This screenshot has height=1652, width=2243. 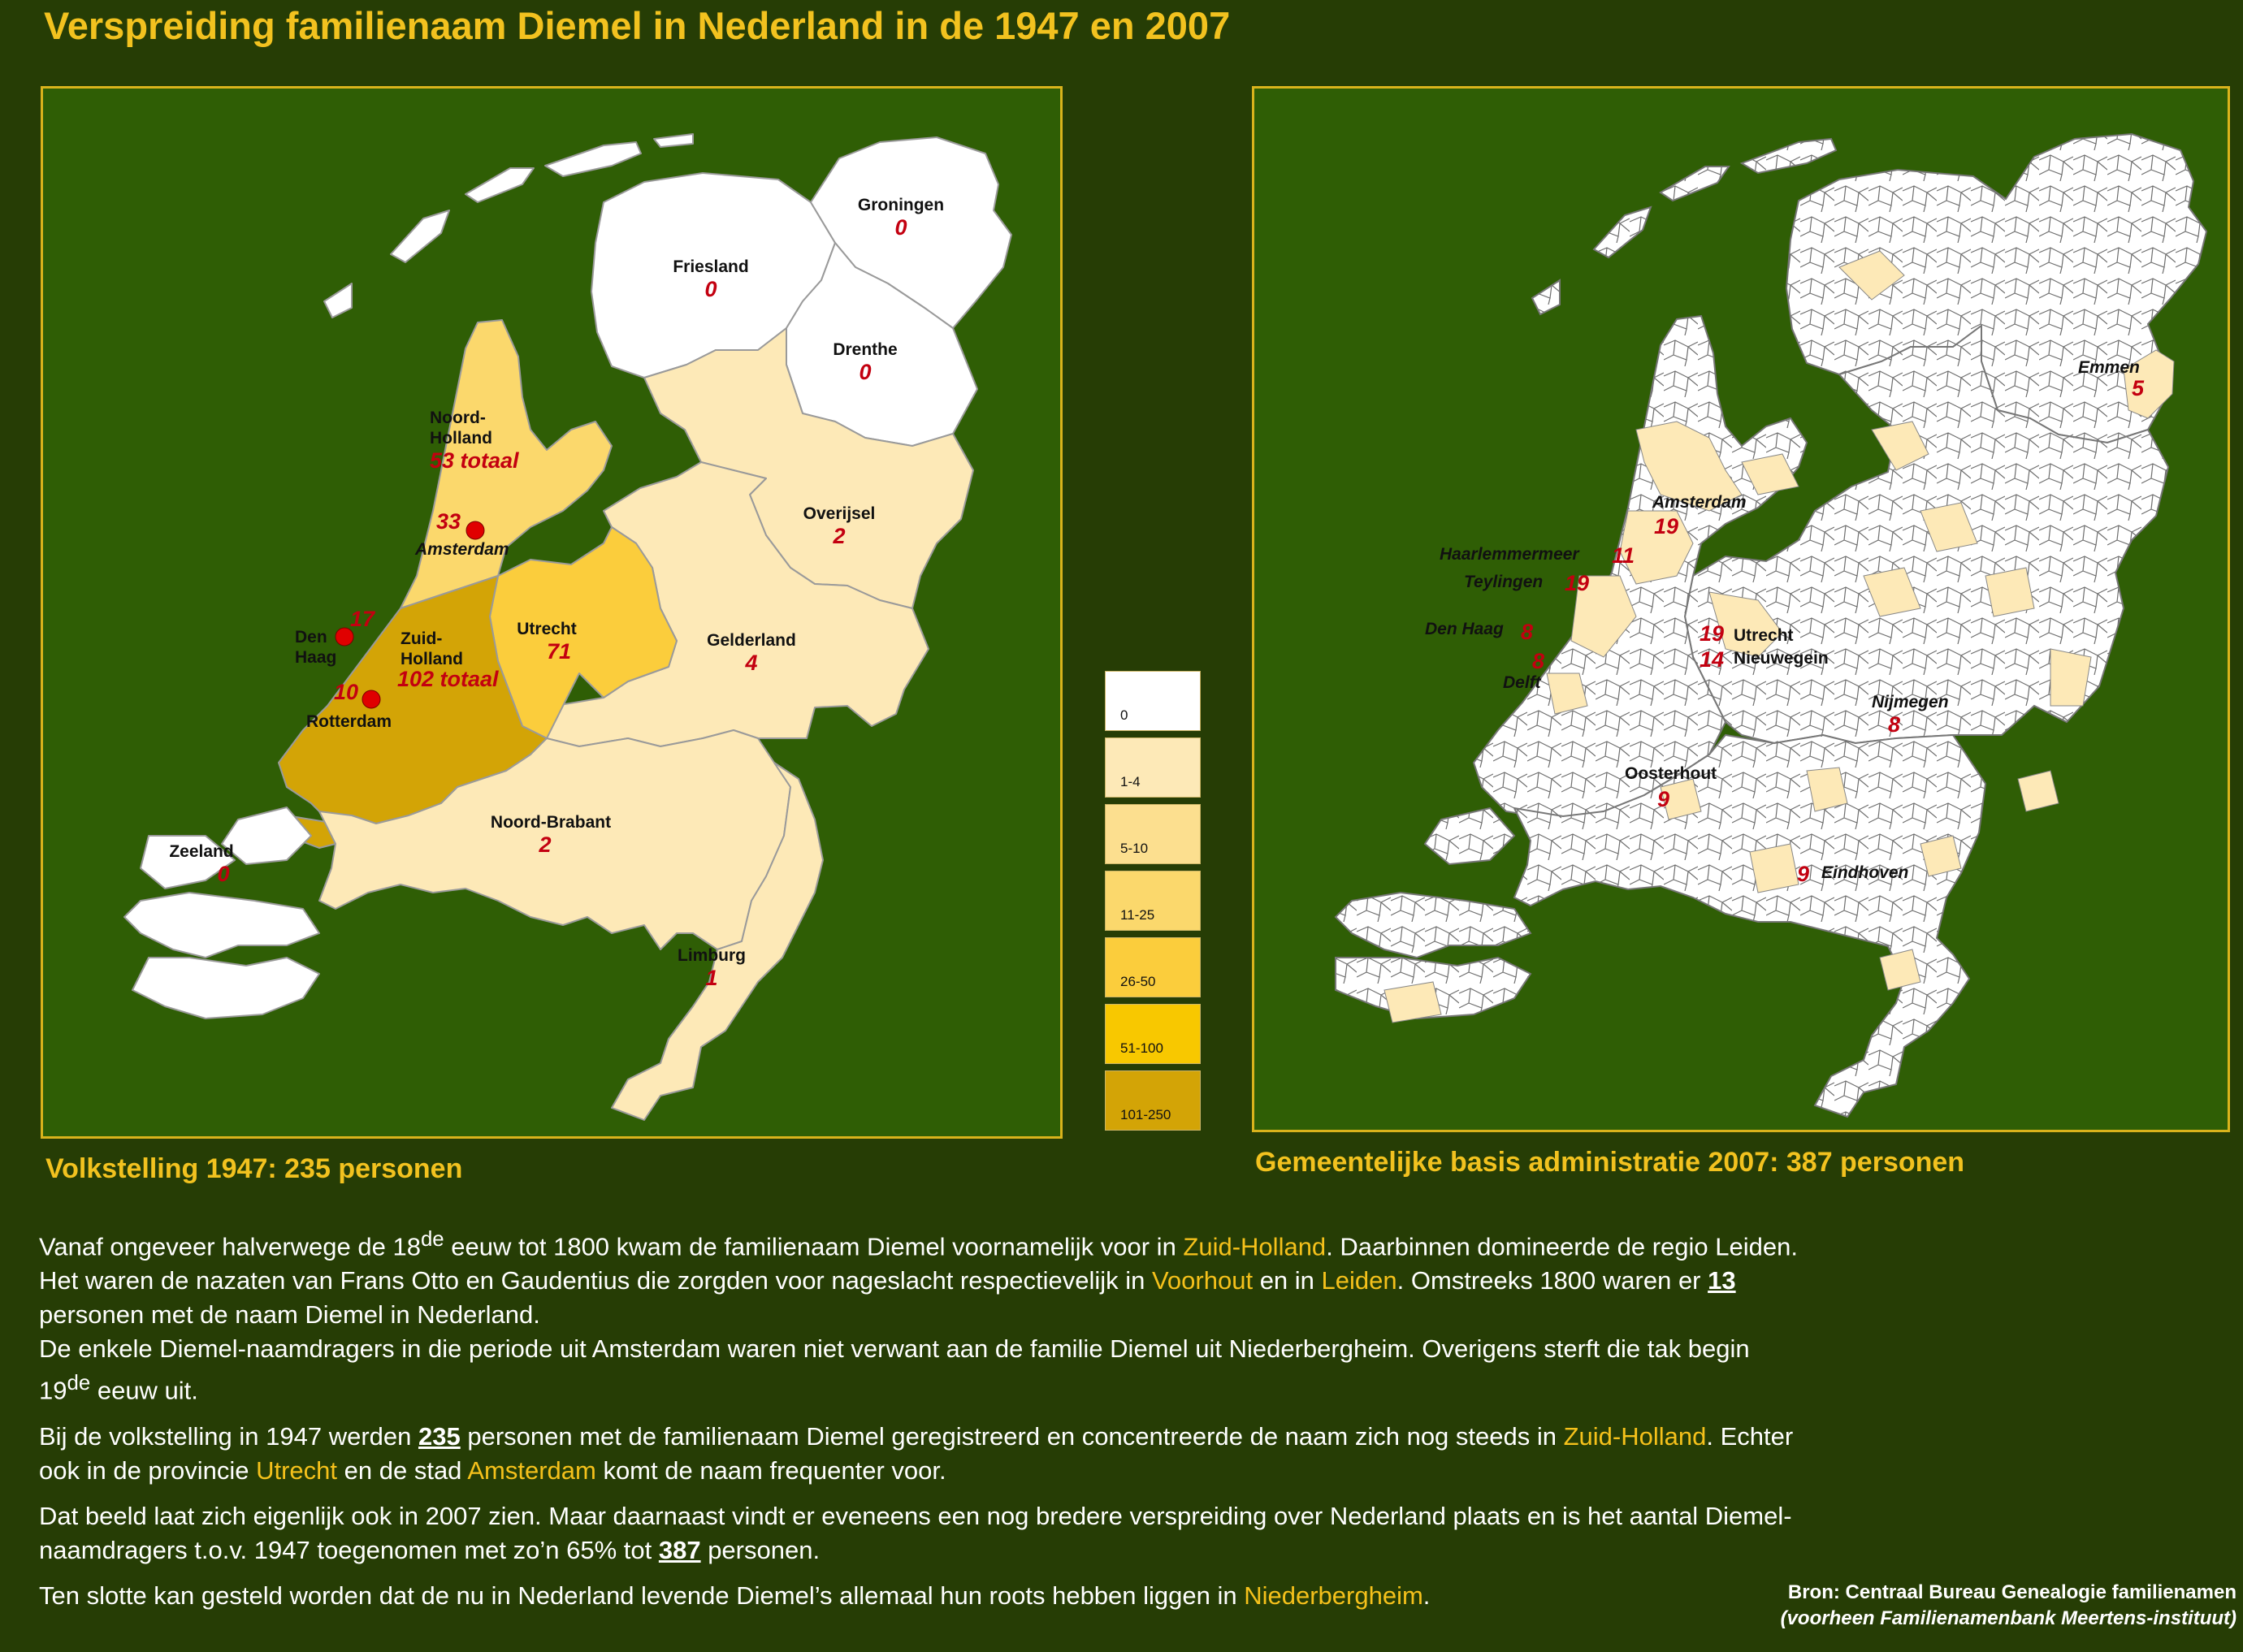 I want to click on city-dot-amsterdam, so click(x=475, y=530).